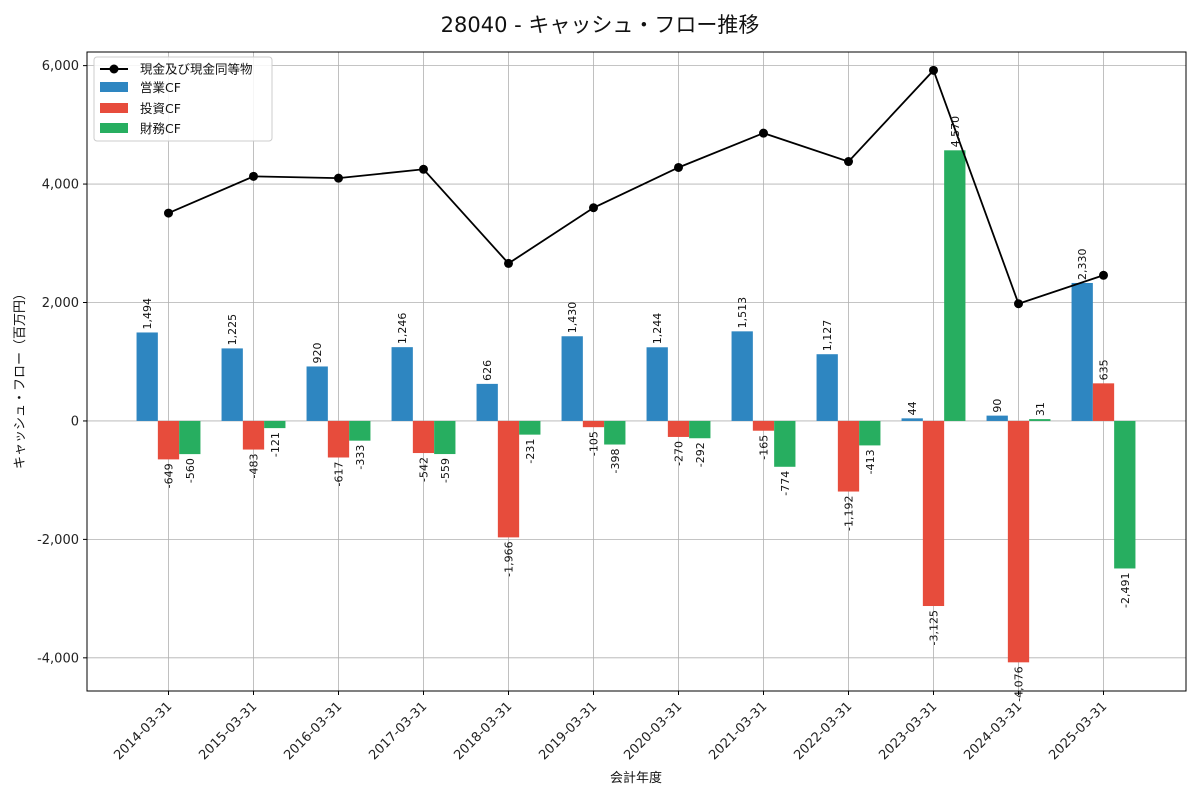  Describe the element at coordinates (317, 352) in the screenshot. I see `bar-value-label: 920` at that location.